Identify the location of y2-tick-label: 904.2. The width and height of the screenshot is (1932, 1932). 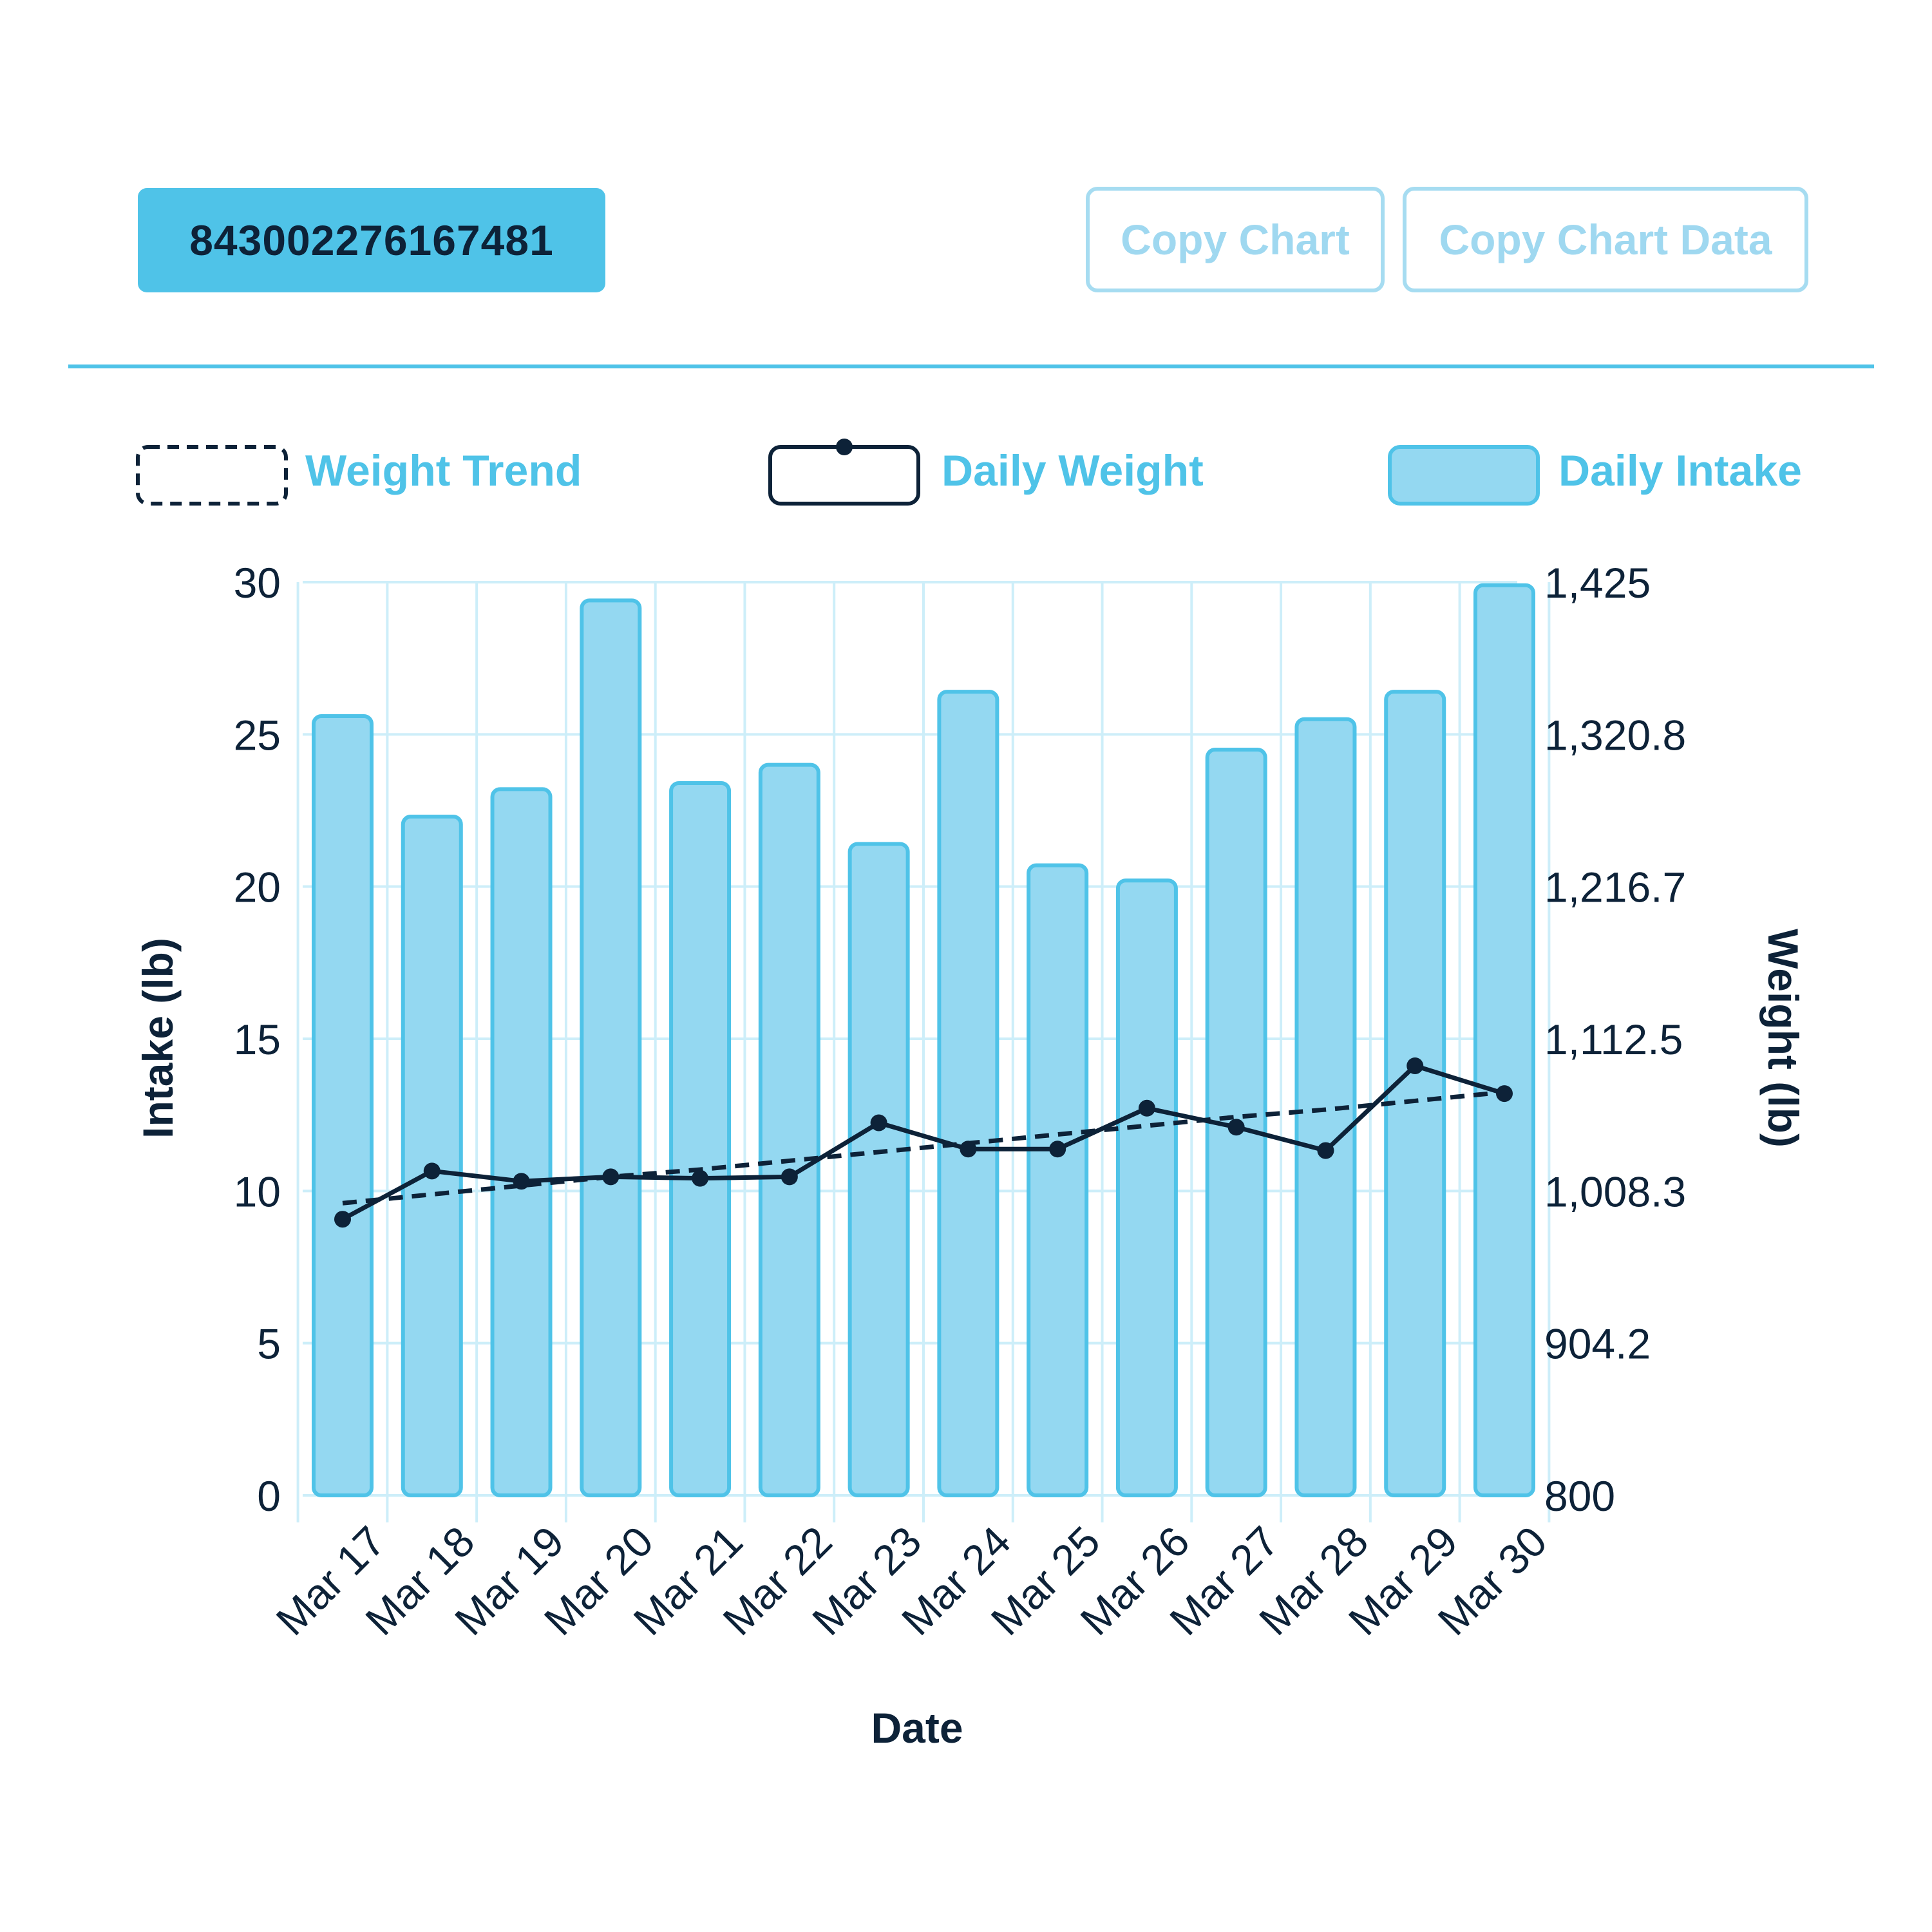
(1597, 1344).